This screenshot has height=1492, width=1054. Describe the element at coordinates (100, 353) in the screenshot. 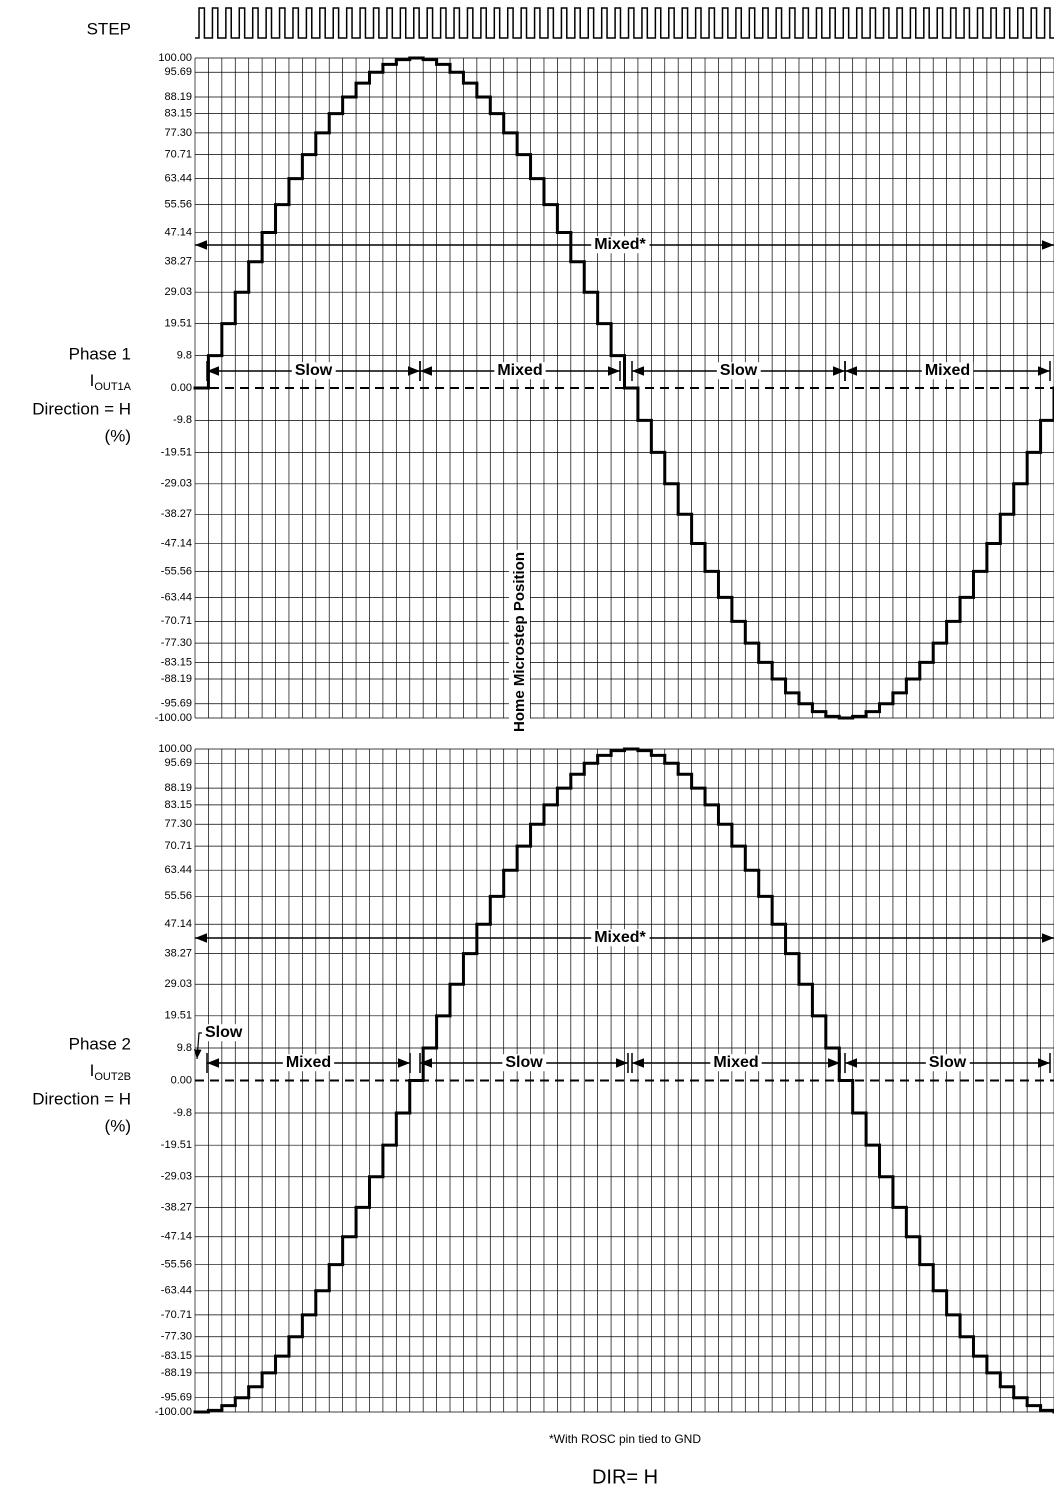

I see `y-label-line: Phase 1` at that location.